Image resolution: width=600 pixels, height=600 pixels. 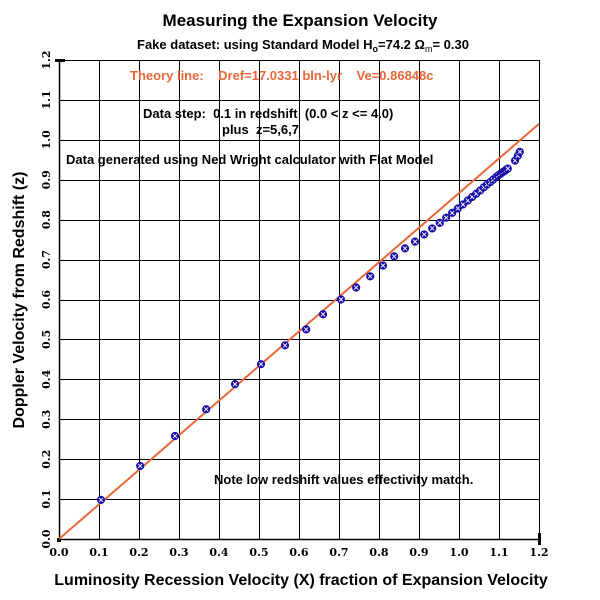 What do you see at coordinates (418, 552) in the screenshot?
I see `x-tick-label: 0.9` at bounding box center [418, 552].